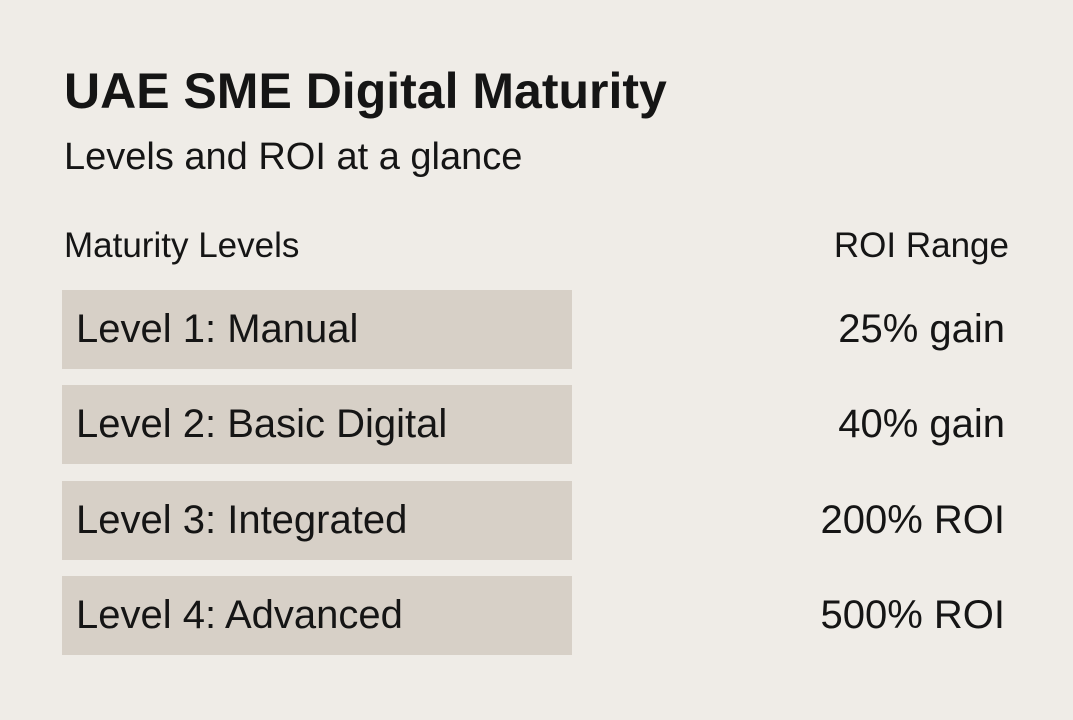 The image size is (1073, 720). I want to click on roi-value: 40% gain, so click(921, 424).